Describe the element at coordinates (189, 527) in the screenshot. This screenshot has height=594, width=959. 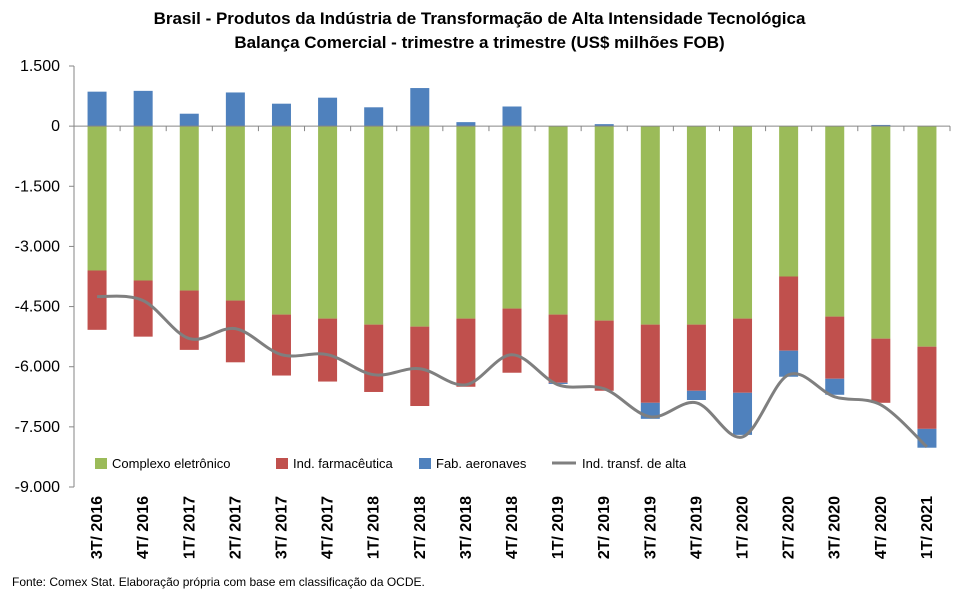
I see `x-tick-label: 1T/ 2017` at that location.